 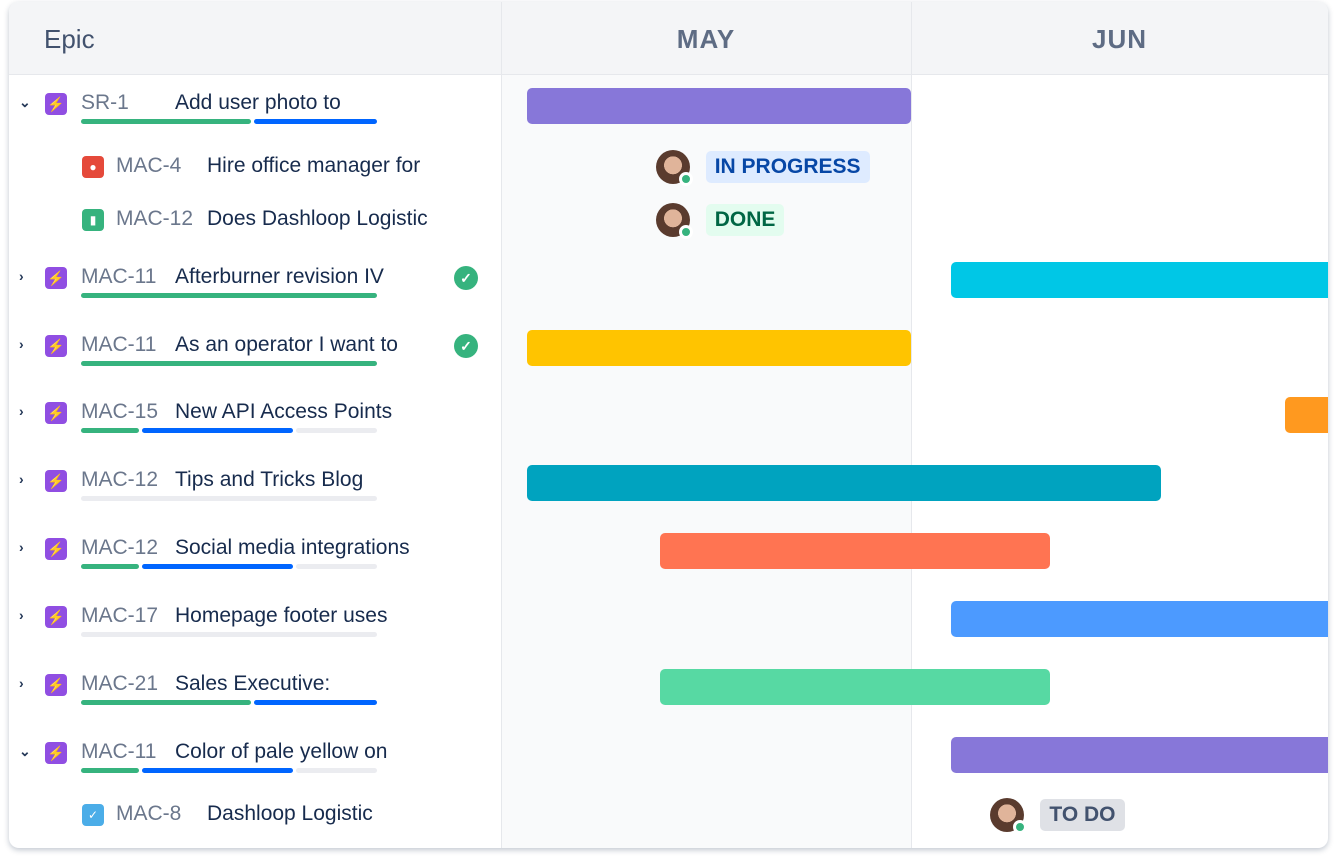 I want to click on task-icon: ✓, so click(x=93, y=815).